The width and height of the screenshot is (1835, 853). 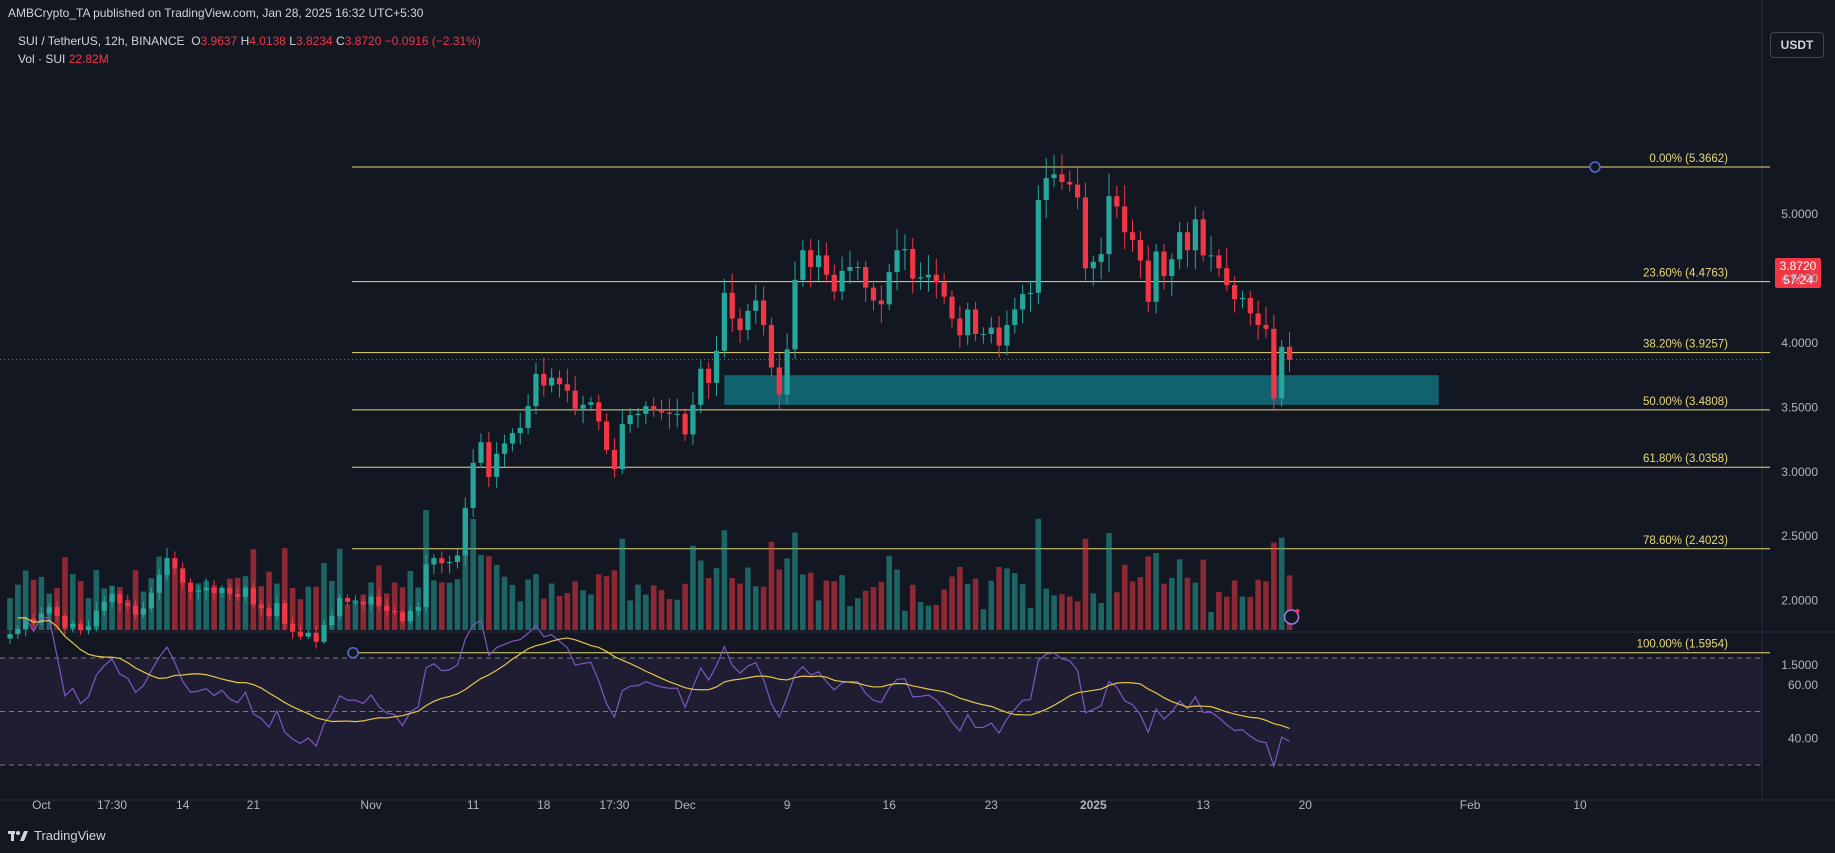 I want to click on rsi-legend: RSI (14, close) 39.89 41.83 ∅ ∅, so click(x=105, y=644).